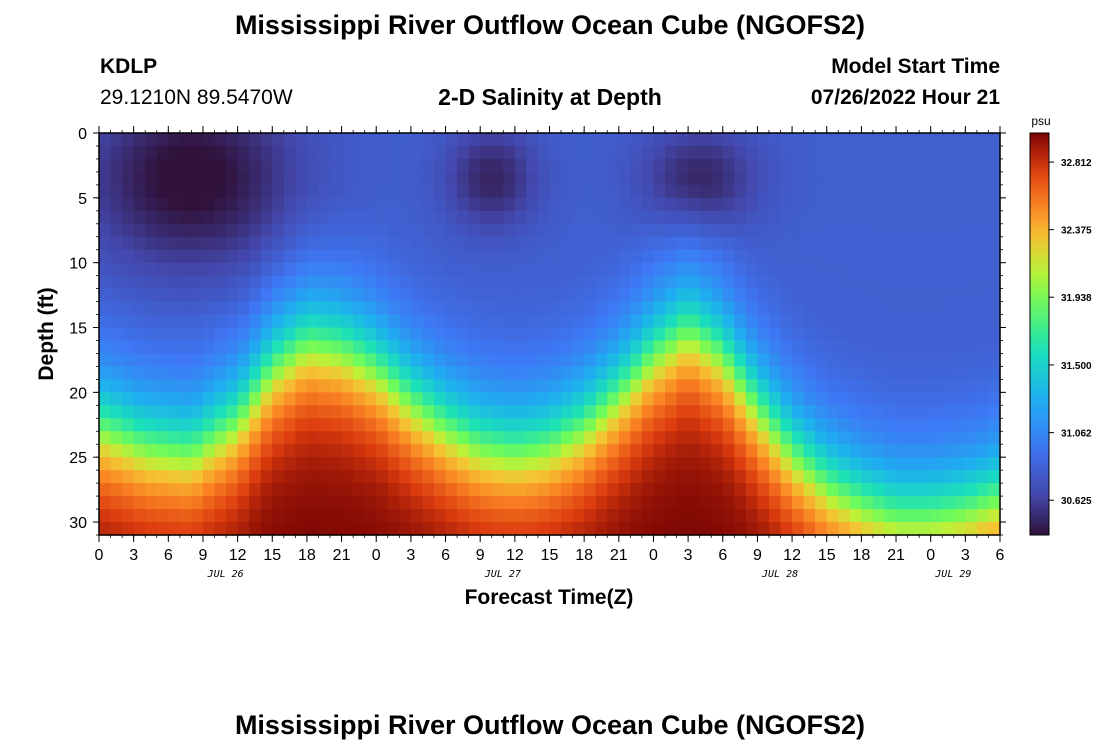  Describe the element at coordinates (480, 555) in the screenshot. I see `x-tick-label: 9` at that location.